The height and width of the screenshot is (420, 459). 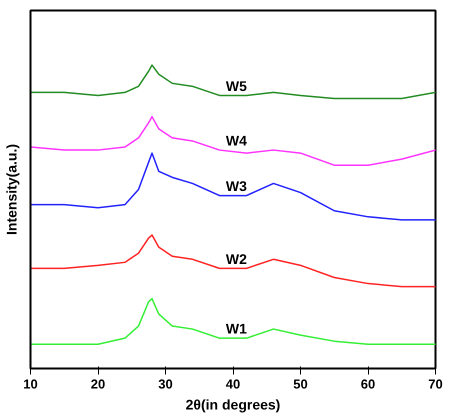 What do you see at coordinates (12, 190) in the screenshot?
I see `y-axis-title: Intensity(a.u.)` at bounding box center [12, 190].